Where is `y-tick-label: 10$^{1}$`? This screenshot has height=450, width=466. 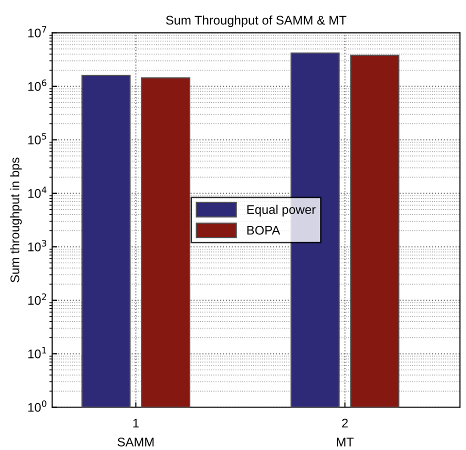 y-tick-label: 10$^{1}$ is located at coordinates (37, 352).